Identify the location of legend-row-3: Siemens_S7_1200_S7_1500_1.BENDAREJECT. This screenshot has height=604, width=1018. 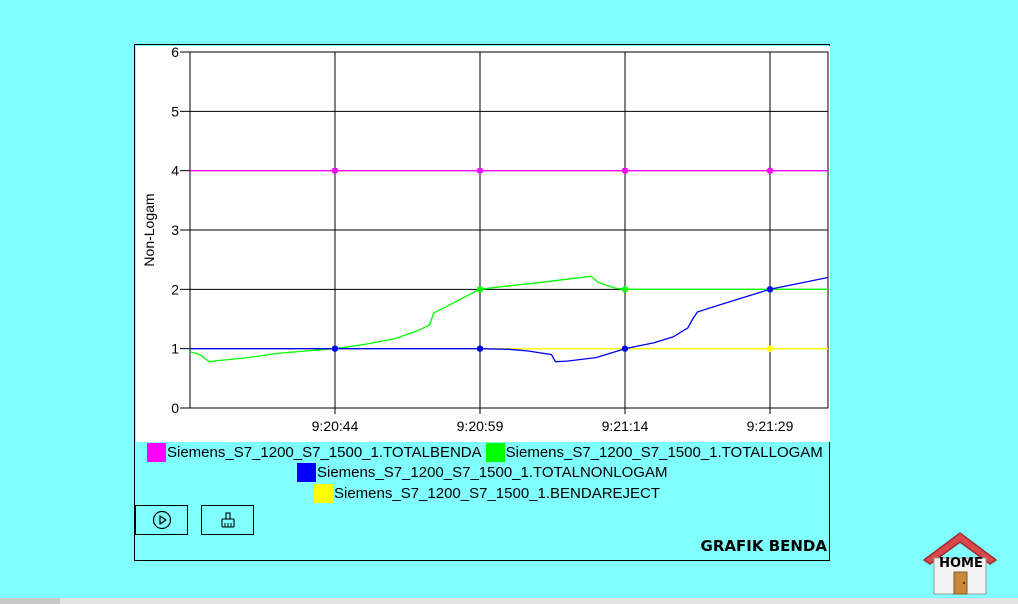
(487, 493).